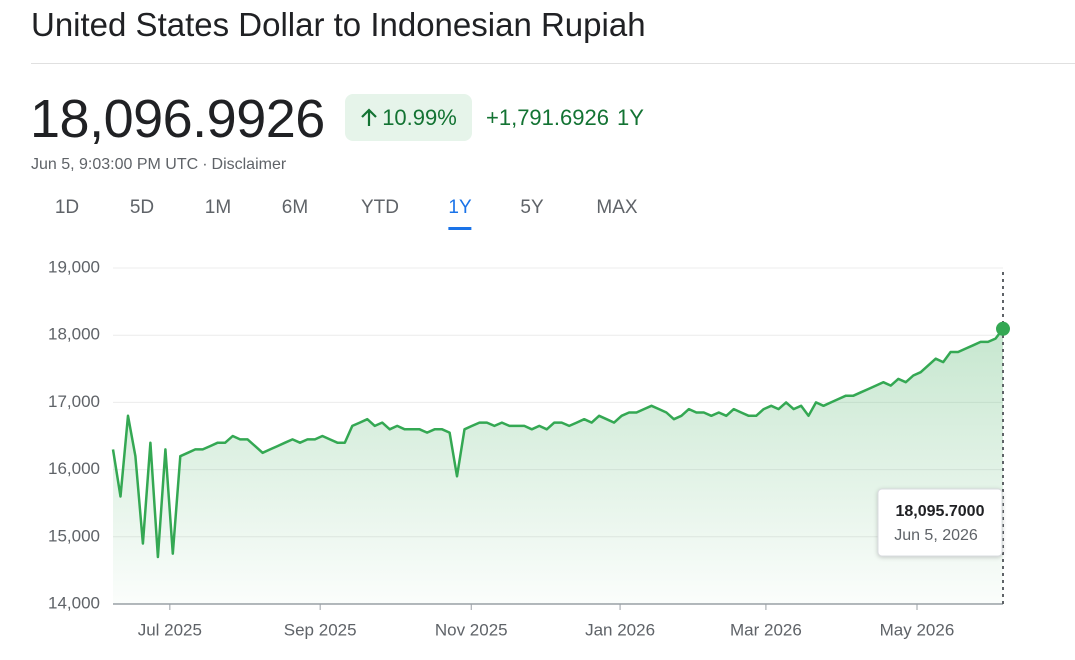 The height and width of the screenshot is (660, 1075). Describe the element at coordinates (369, 116) in the screenshot. I see `up-arrow` at that location.